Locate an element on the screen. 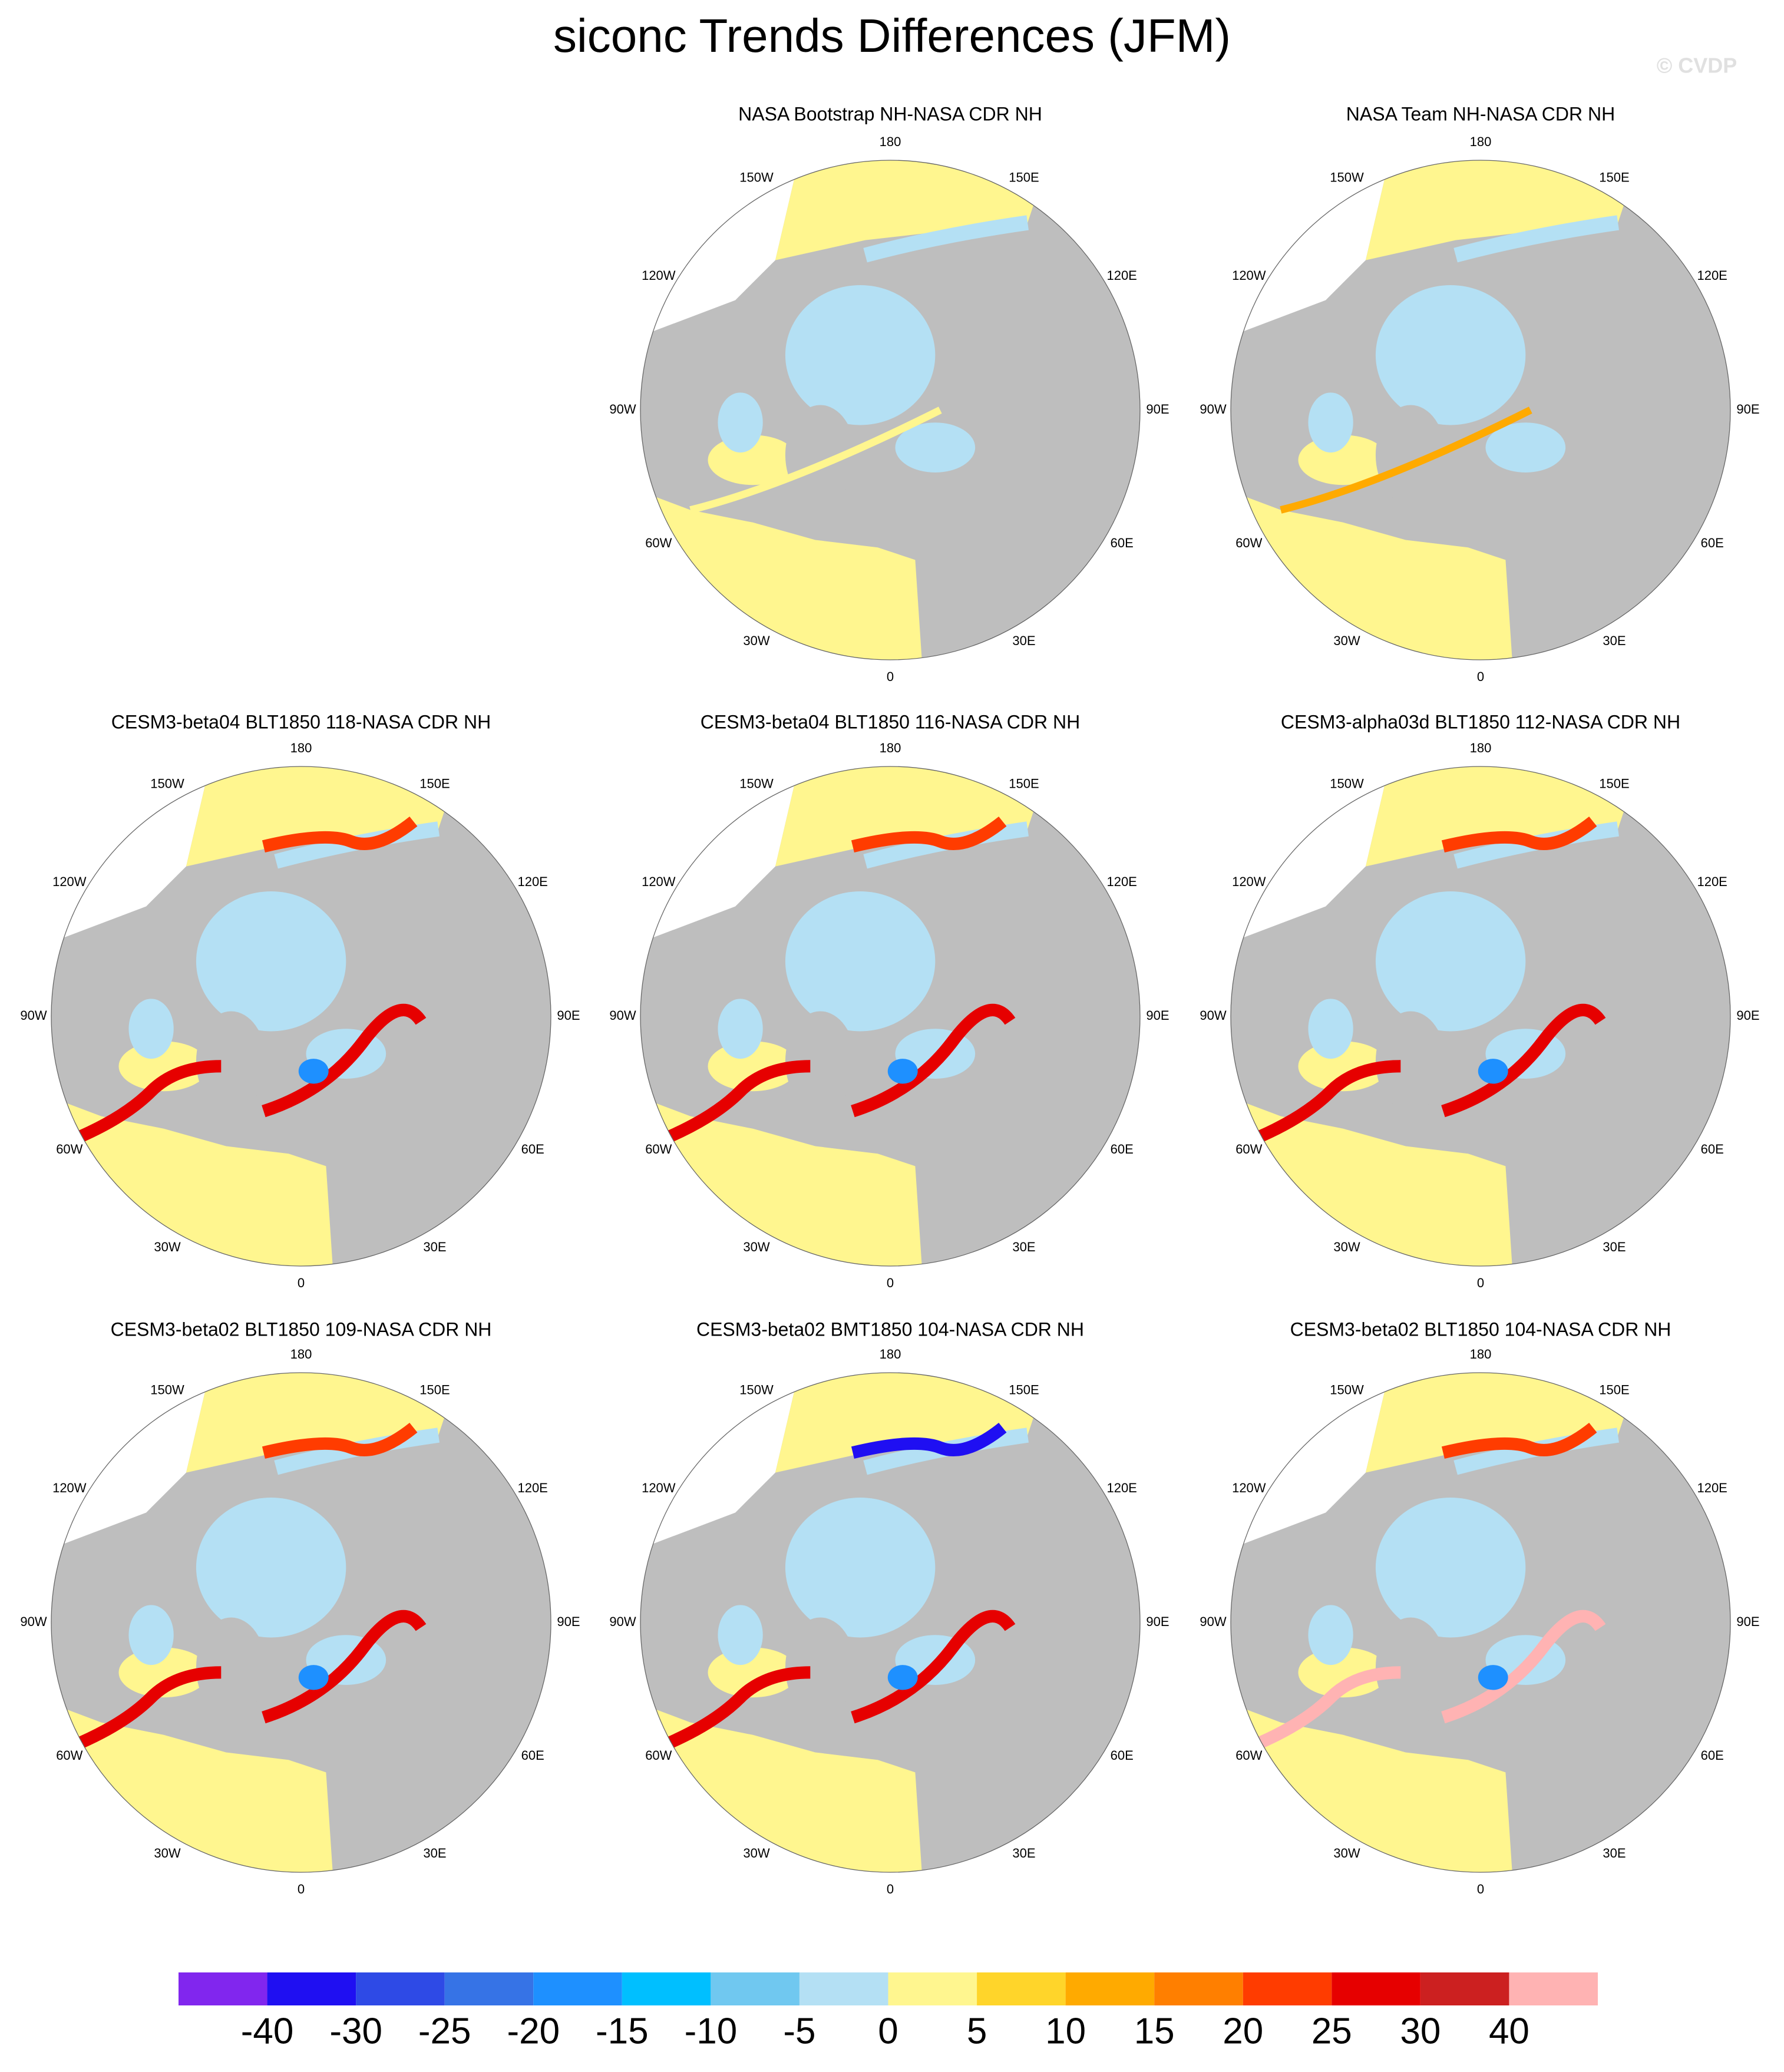 The height and width of the screenshot is (2072, 1784). panel-title: NASA Team NH-NASA CDR NH is located at coordinates (1480, 113).